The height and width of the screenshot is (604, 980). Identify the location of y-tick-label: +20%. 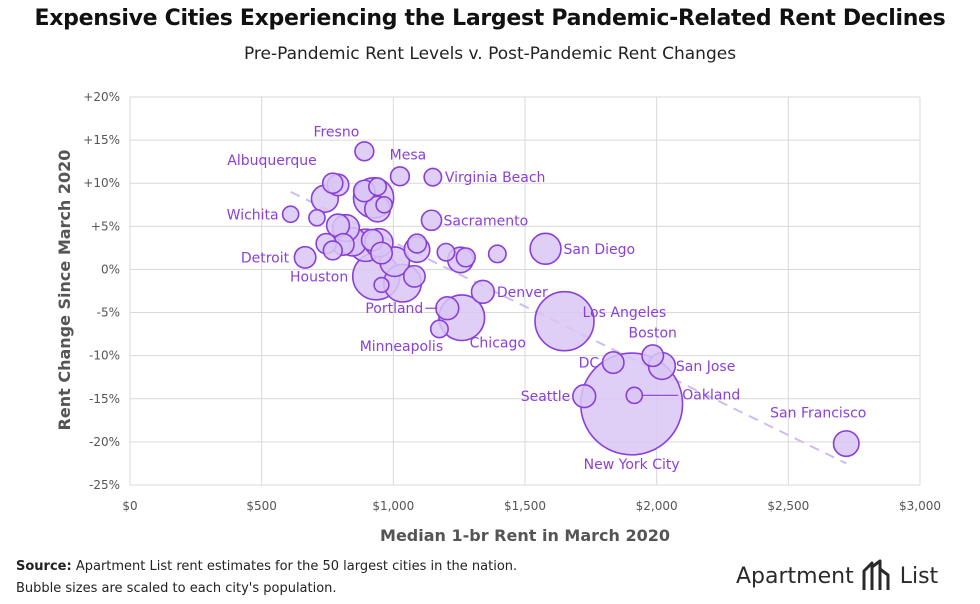
(101, 97).